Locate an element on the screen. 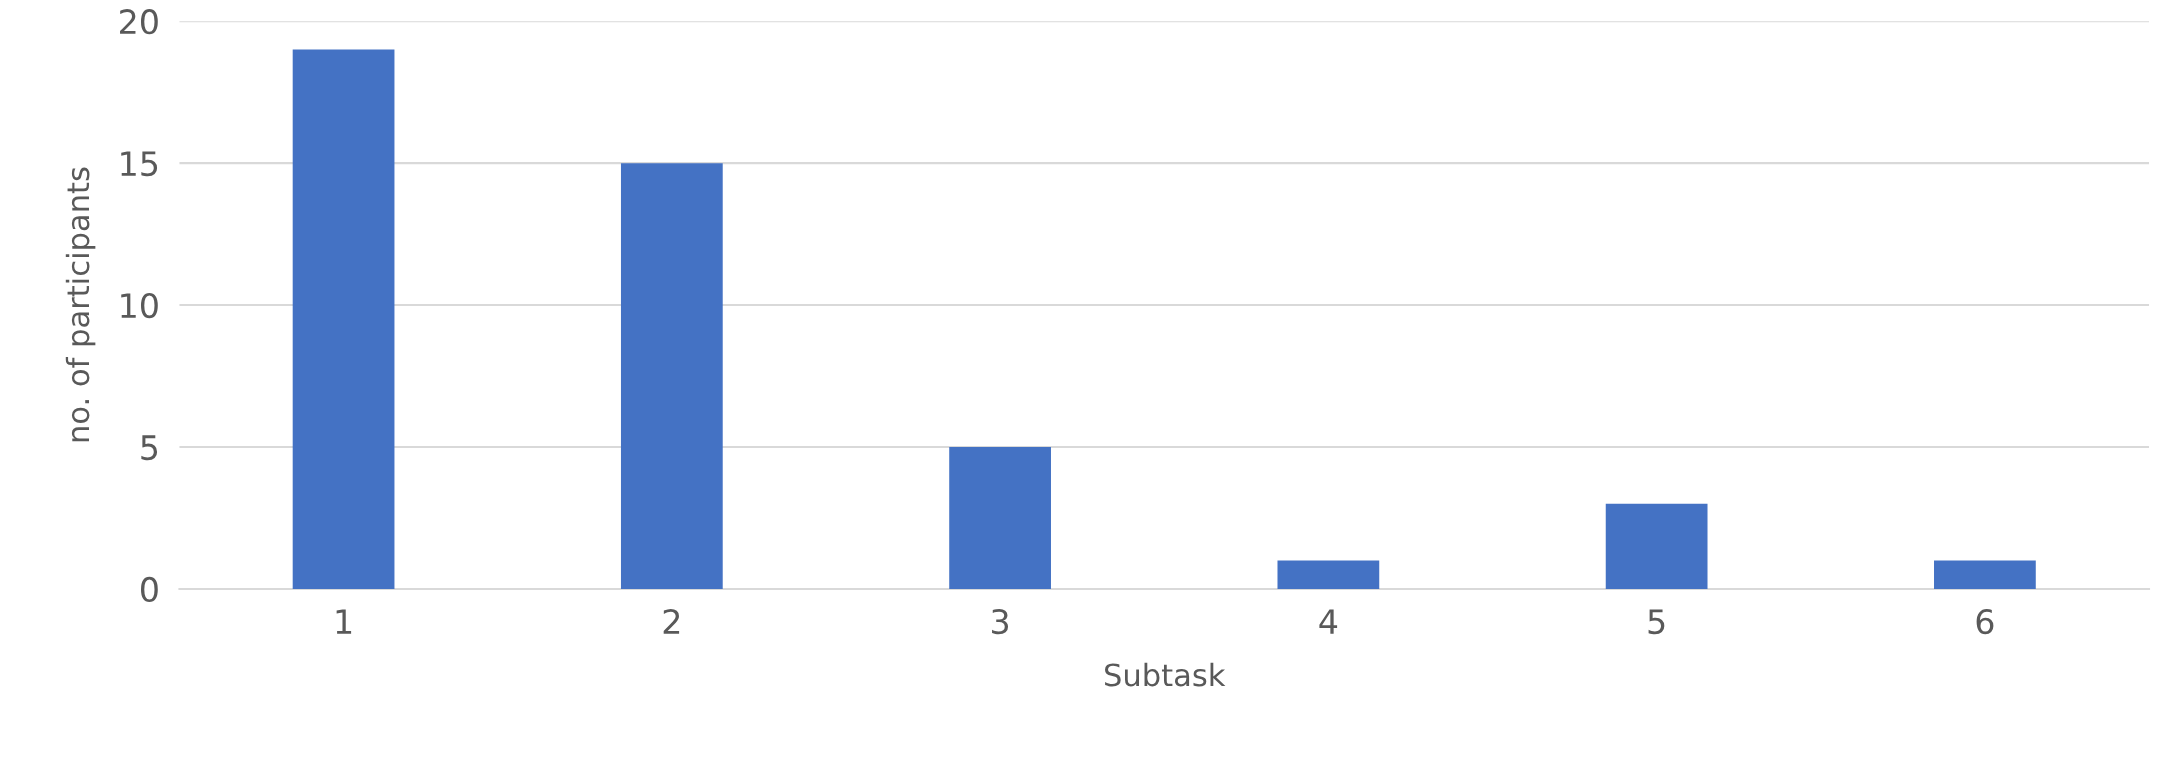 This screenshot has height=757, width=2162. x-tick-label: 2 is located at coordinates (671, 621).